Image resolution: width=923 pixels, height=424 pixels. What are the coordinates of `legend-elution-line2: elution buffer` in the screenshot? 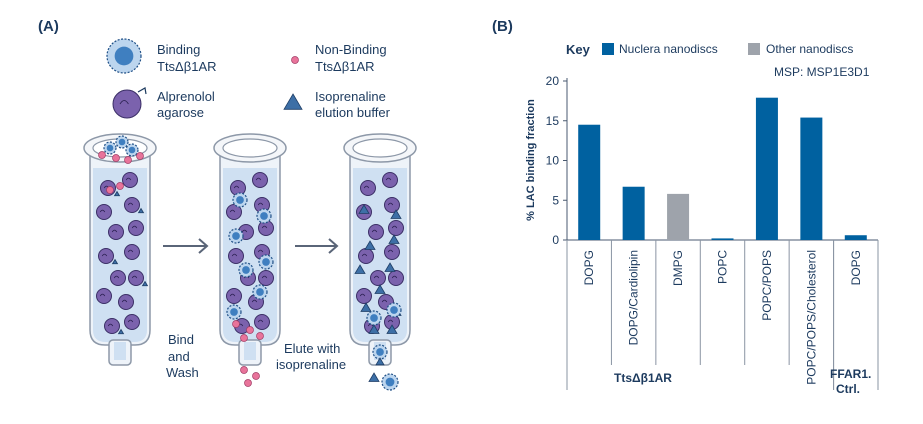 It's located at (352, 112).